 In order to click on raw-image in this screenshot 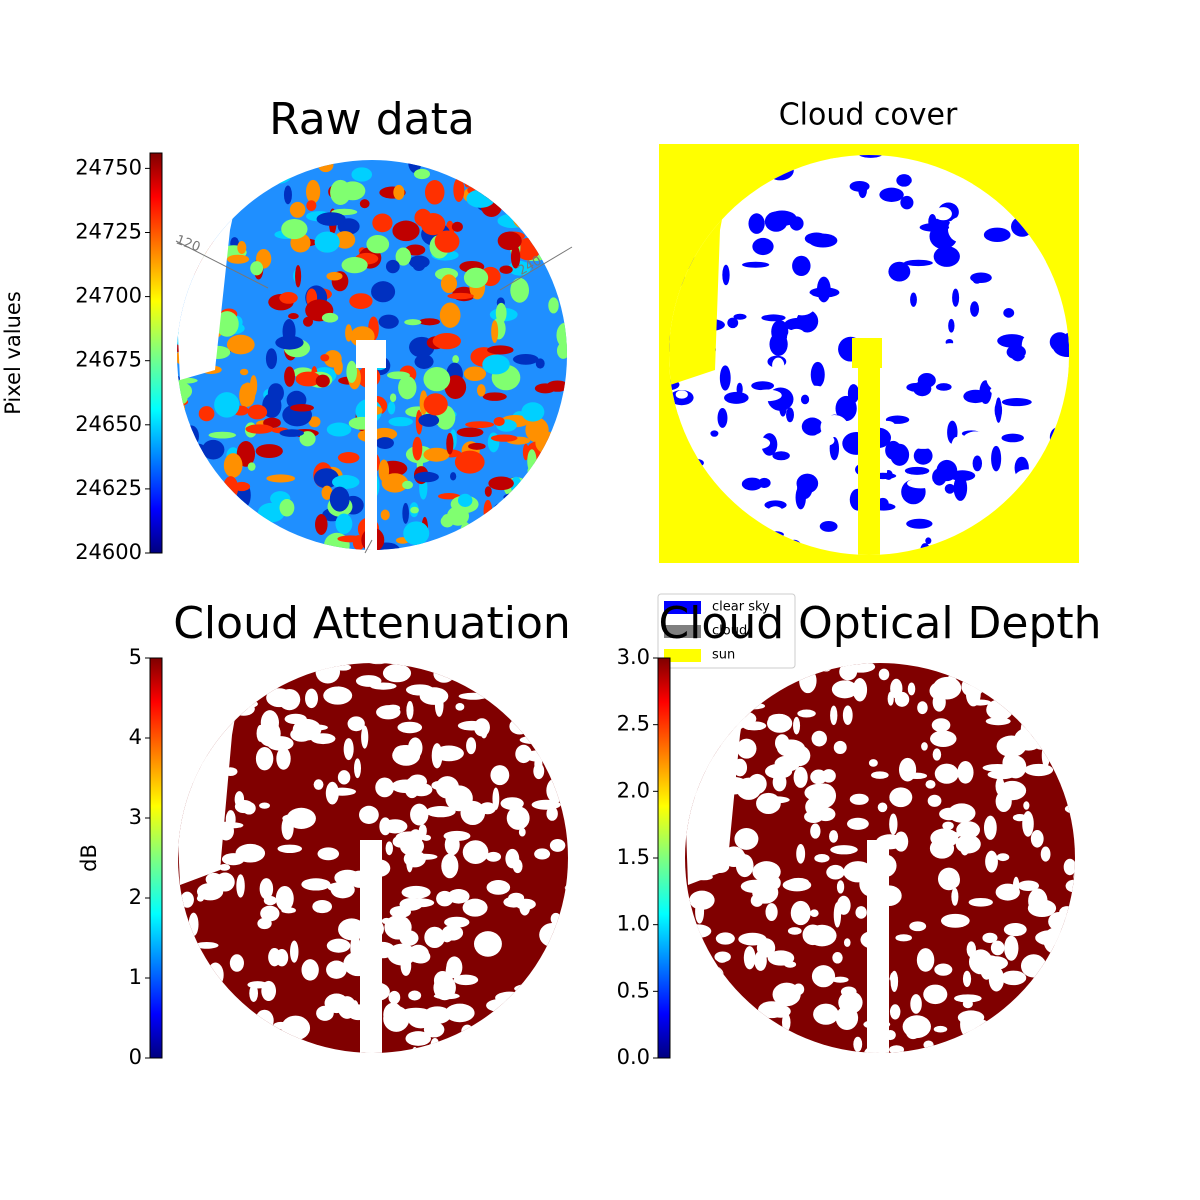, I will do `click(372, 361)`.